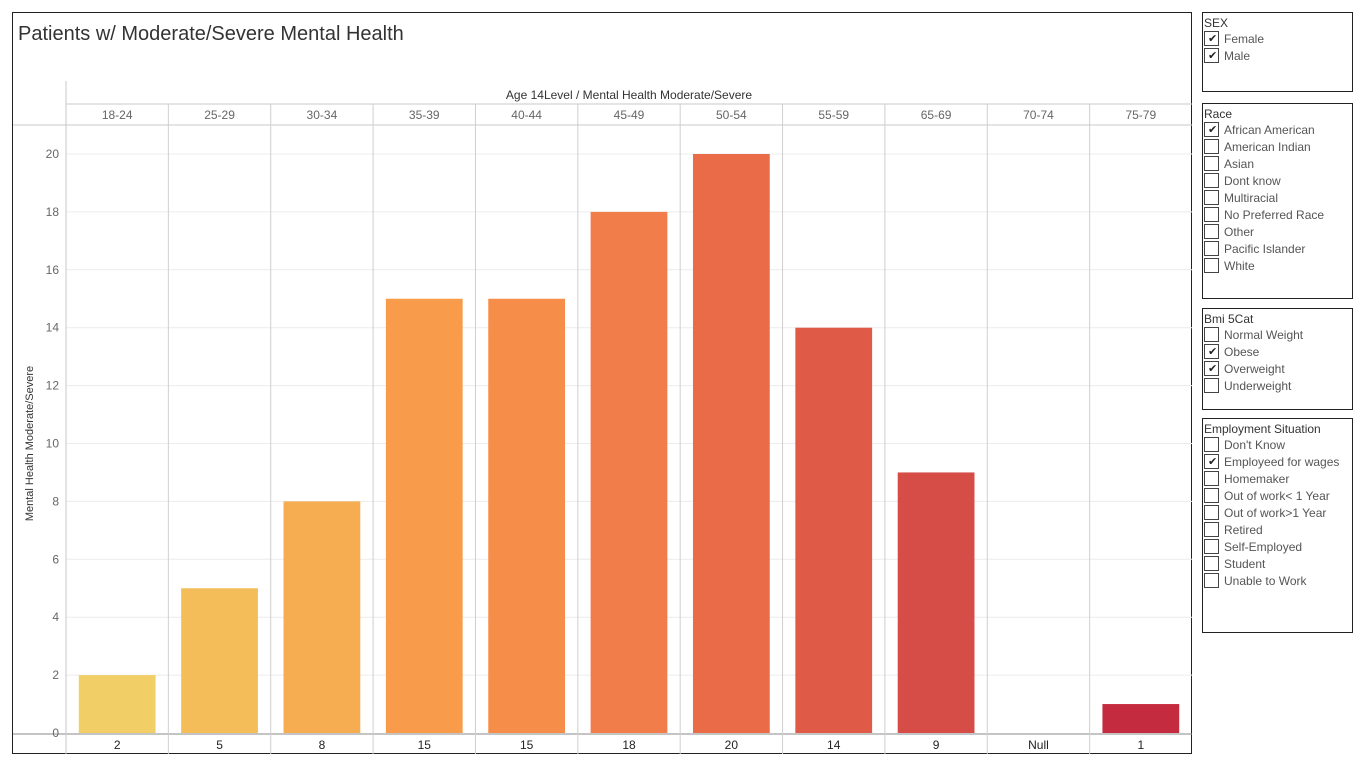 This screenshot has height=768, width=1366. I want to click on filter-option: ✔ Employeed for wages, so click(1277, 461).